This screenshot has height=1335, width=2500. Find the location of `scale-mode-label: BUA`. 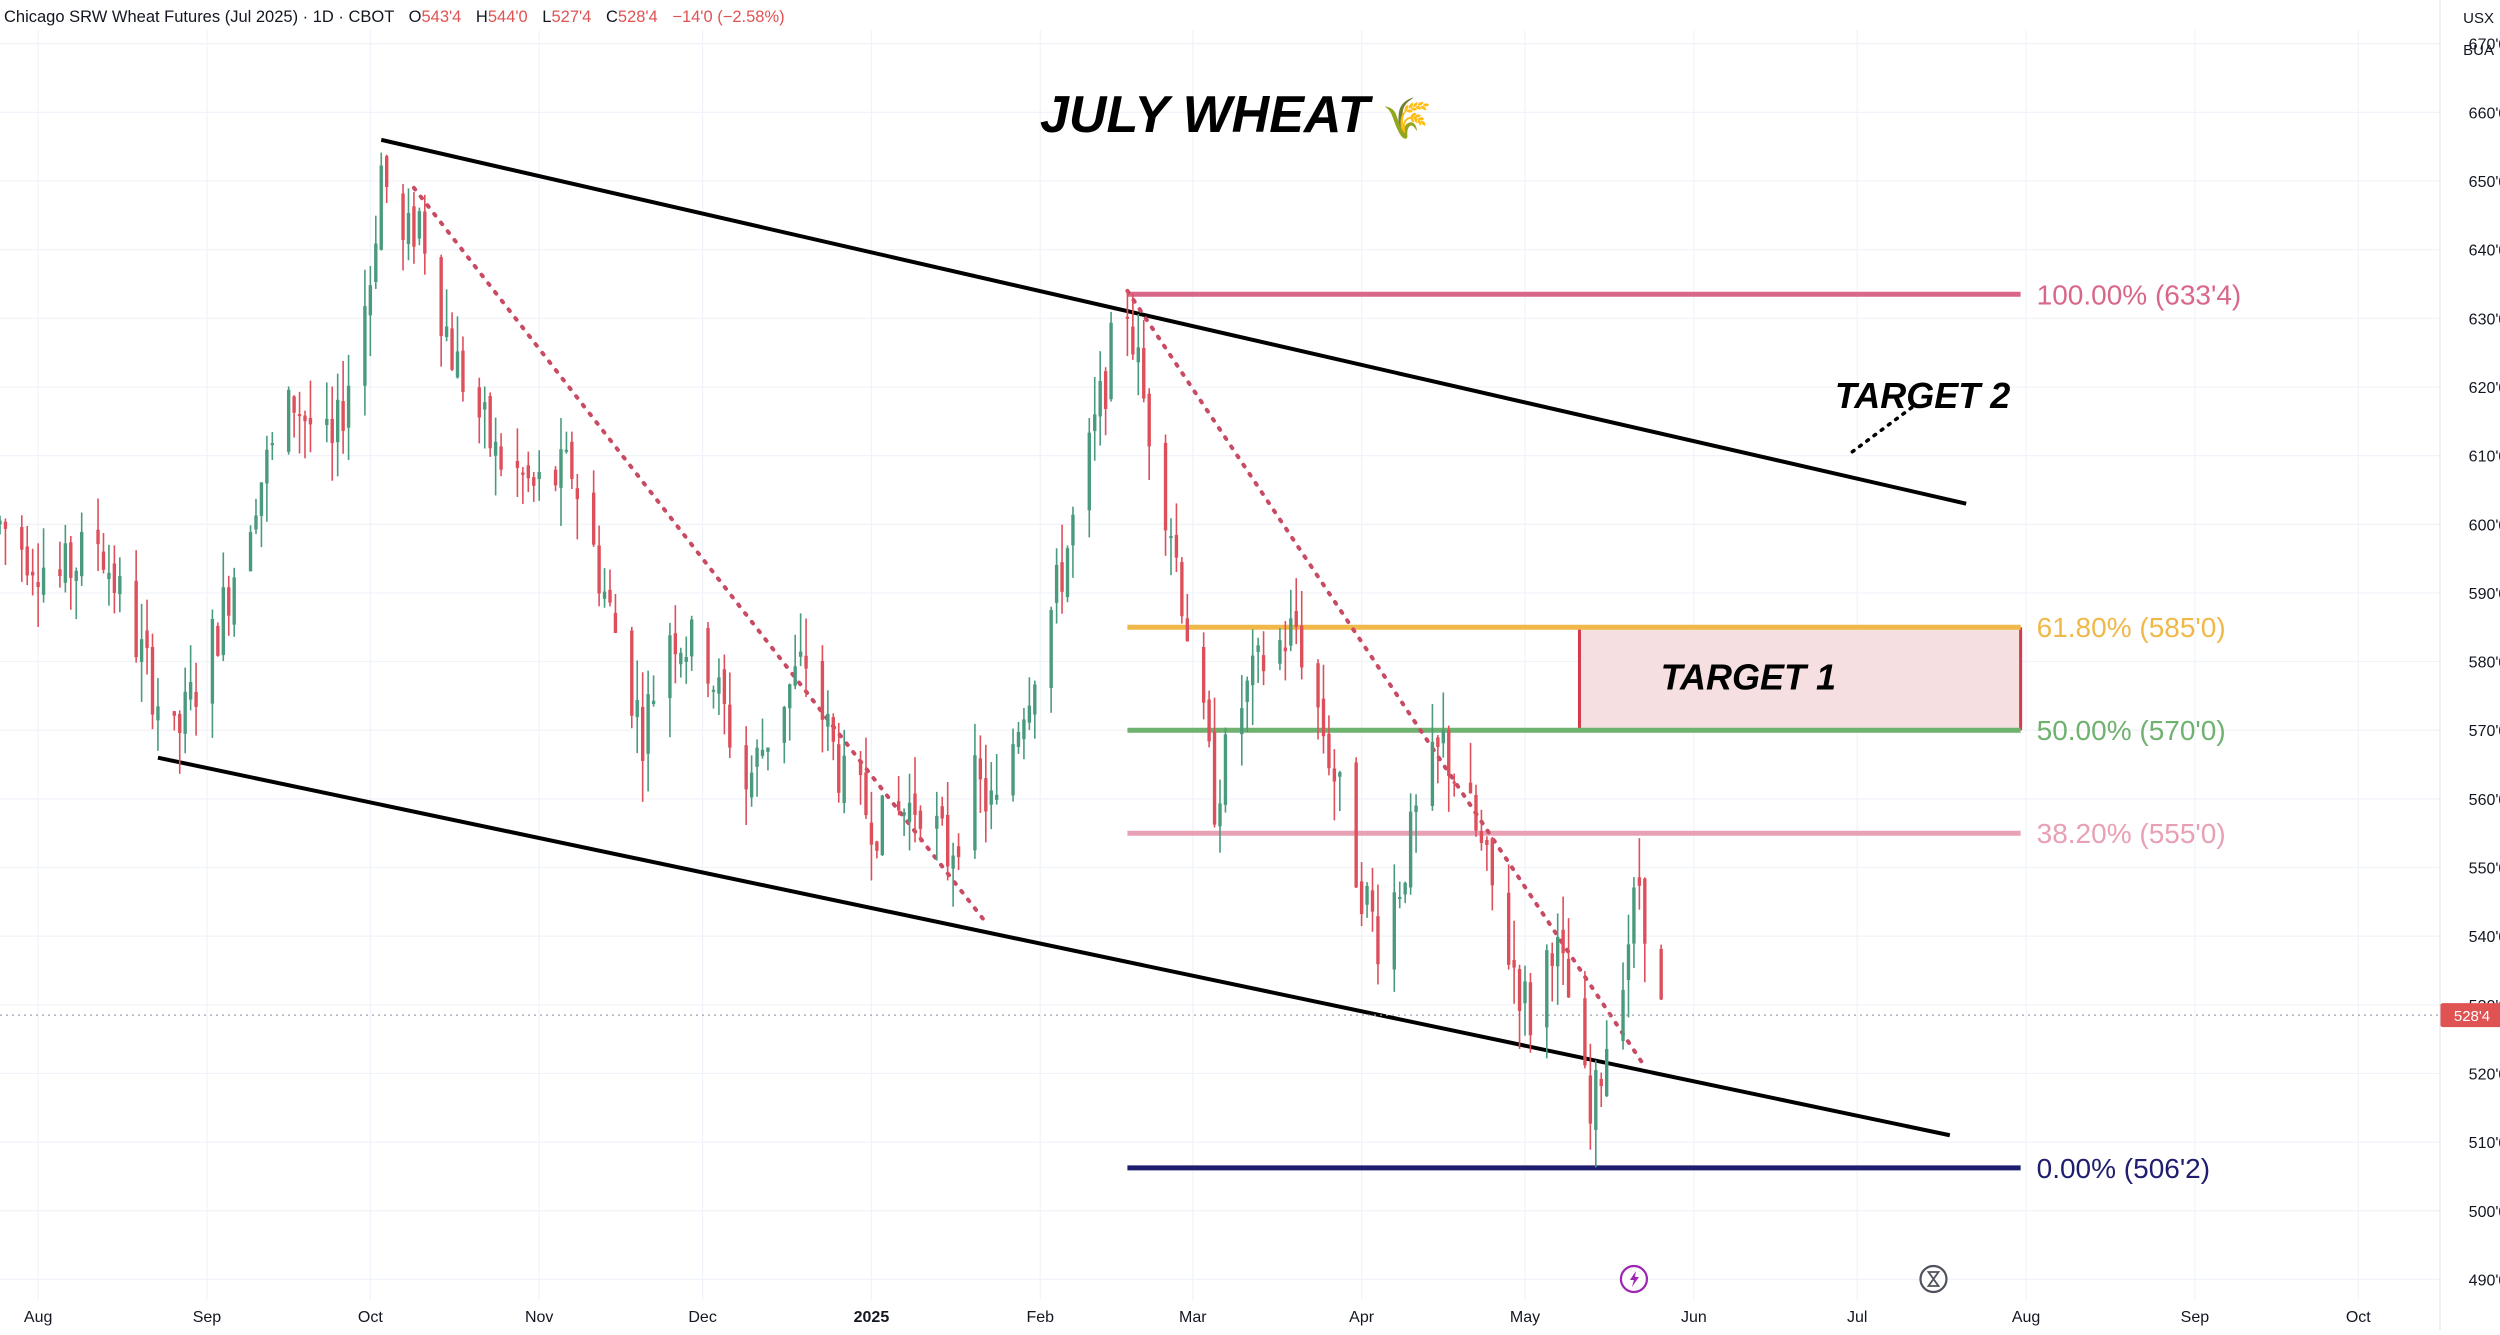

scale-mode-label: BUA is located at coordinates (2478, 50).